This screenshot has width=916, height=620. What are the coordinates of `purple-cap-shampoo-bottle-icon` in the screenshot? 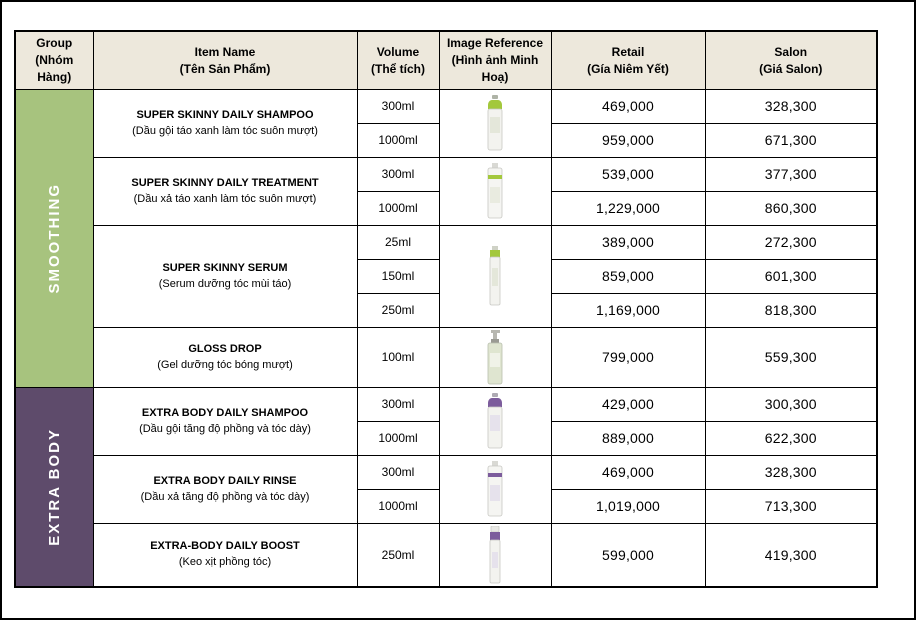 It's located at (495, 421).